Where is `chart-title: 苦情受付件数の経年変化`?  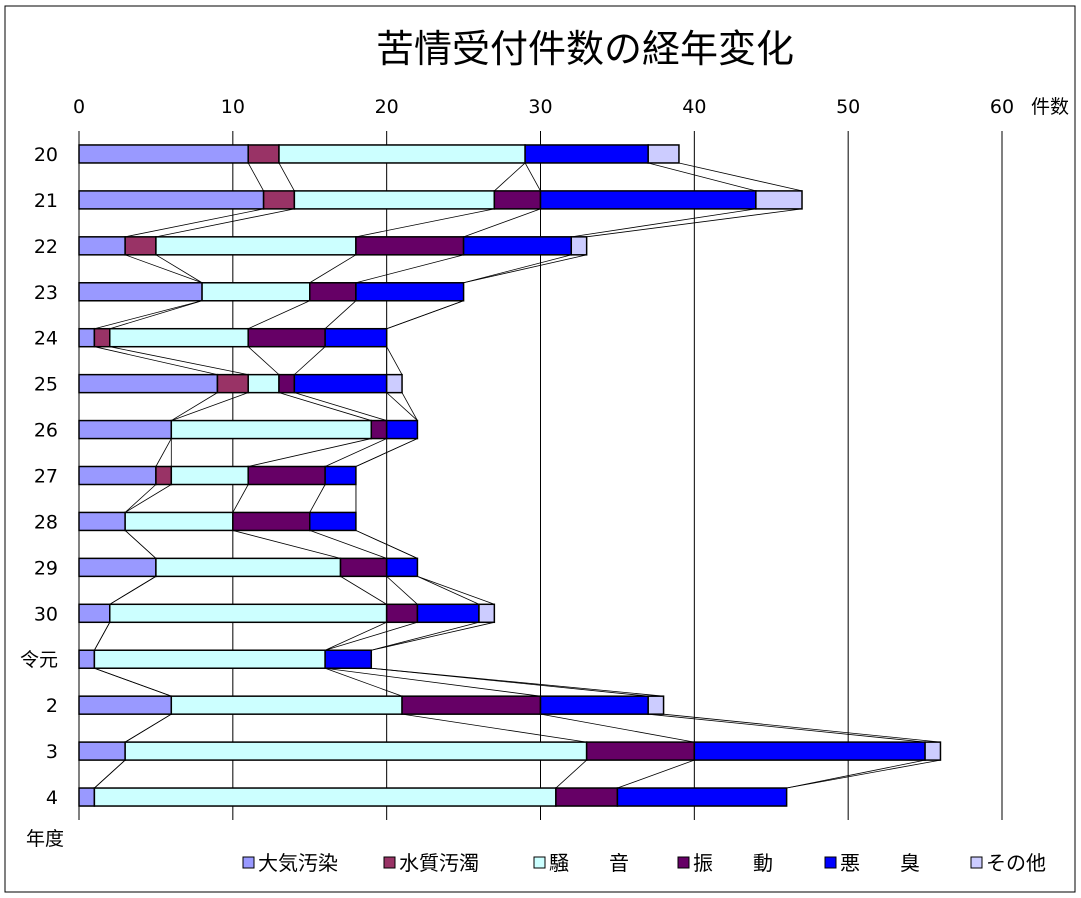
chart-title: 苦情受付件数の経年変化 is located at coordinates (585, 49).